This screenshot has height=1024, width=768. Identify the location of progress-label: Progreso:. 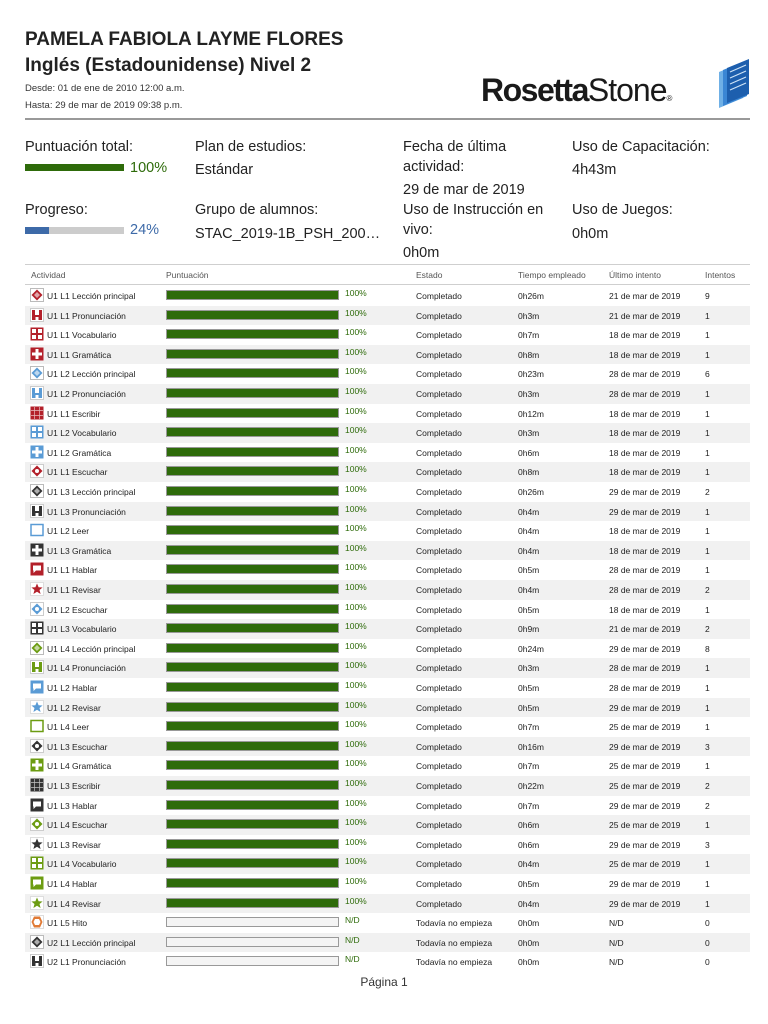
(56, 210).